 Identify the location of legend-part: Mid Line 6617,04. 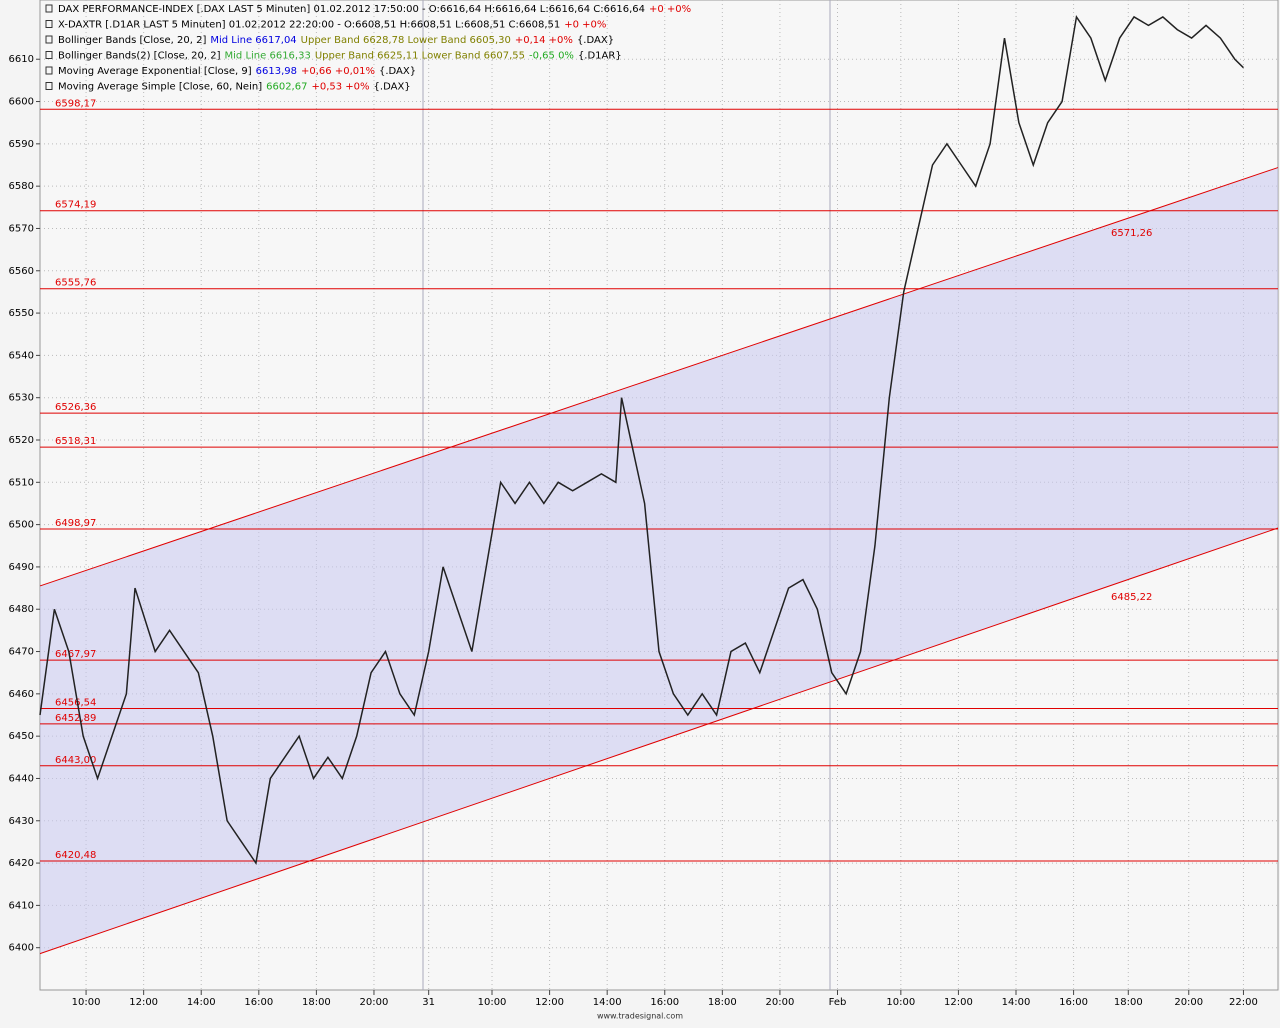
(253, 40).